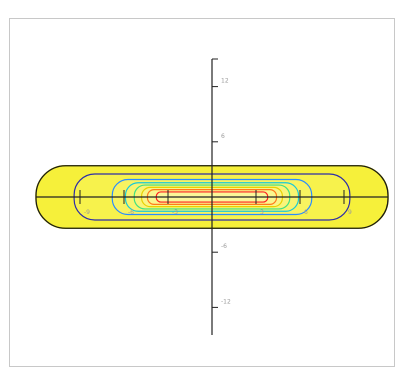 Image resolution: width=404 pixels, height=379 pixels. What do you see at coordinates (131, 212) in the screenshot?
I see `x-tick-label: -6` at bounding box center [131, 212].